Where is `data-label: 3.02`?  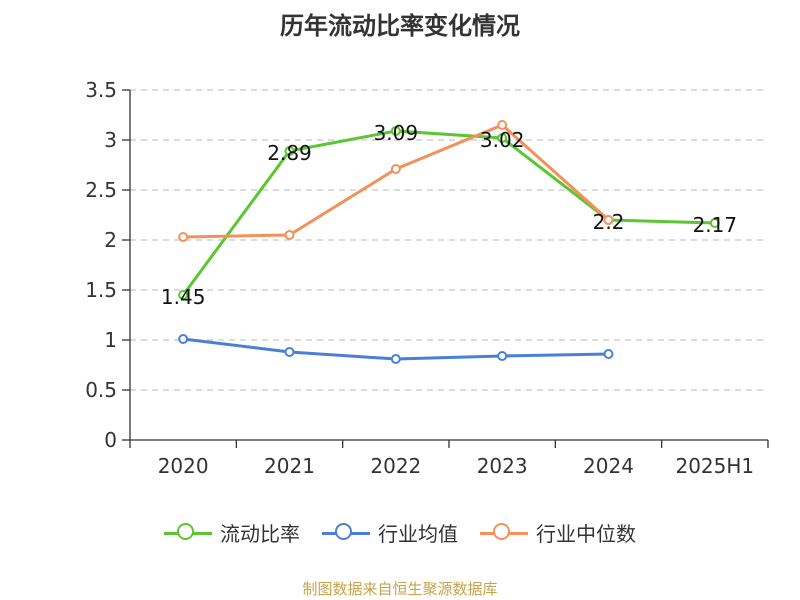 data-label: 3.02 is located at coordinates (502, 140).